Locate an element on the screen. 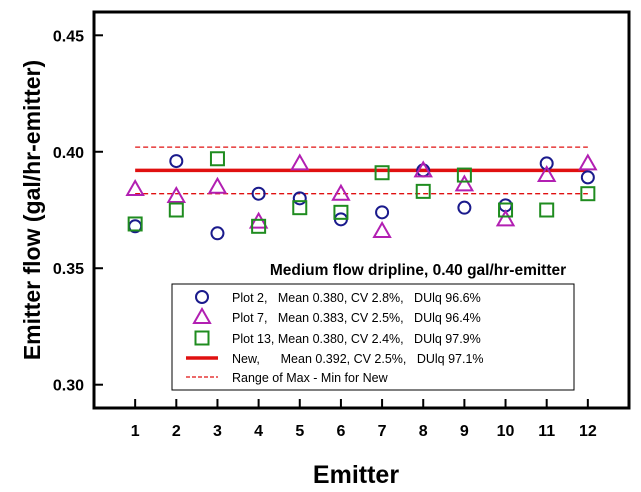  y-tick-label: 0.40 is located at coordinates (68, 153).